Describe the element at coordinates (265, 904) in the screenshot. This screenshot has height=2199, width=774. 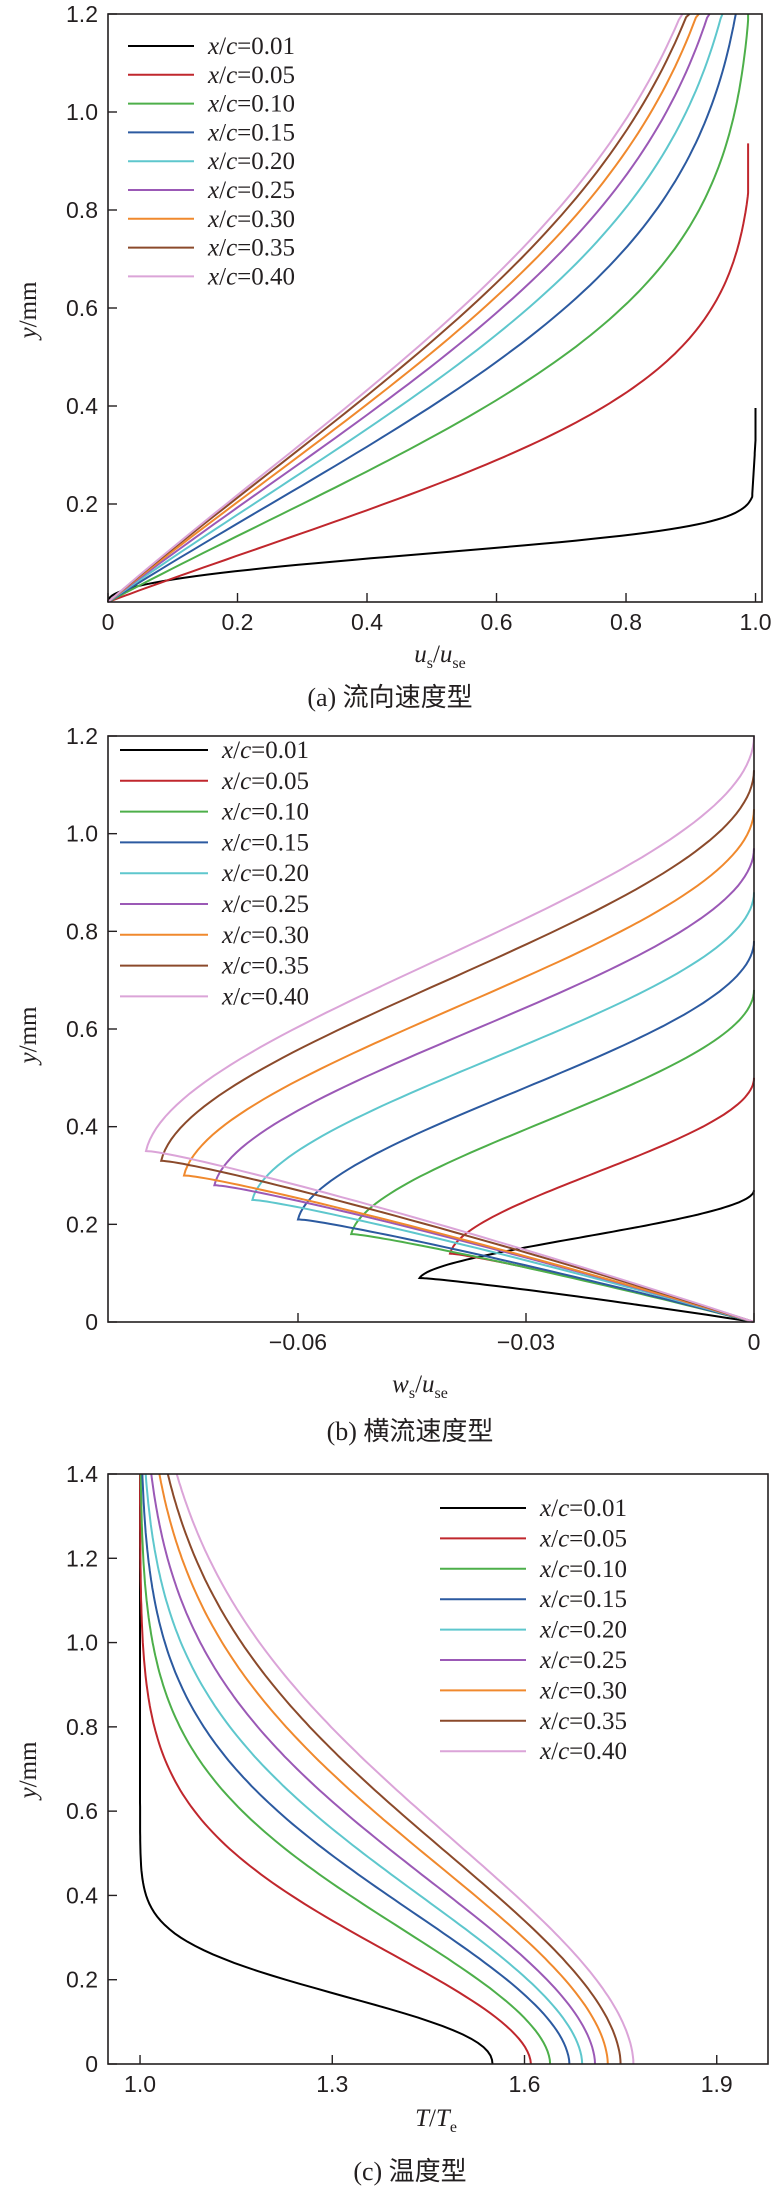
I see `panel-b-legend-label: x/c=0.25` at that location.